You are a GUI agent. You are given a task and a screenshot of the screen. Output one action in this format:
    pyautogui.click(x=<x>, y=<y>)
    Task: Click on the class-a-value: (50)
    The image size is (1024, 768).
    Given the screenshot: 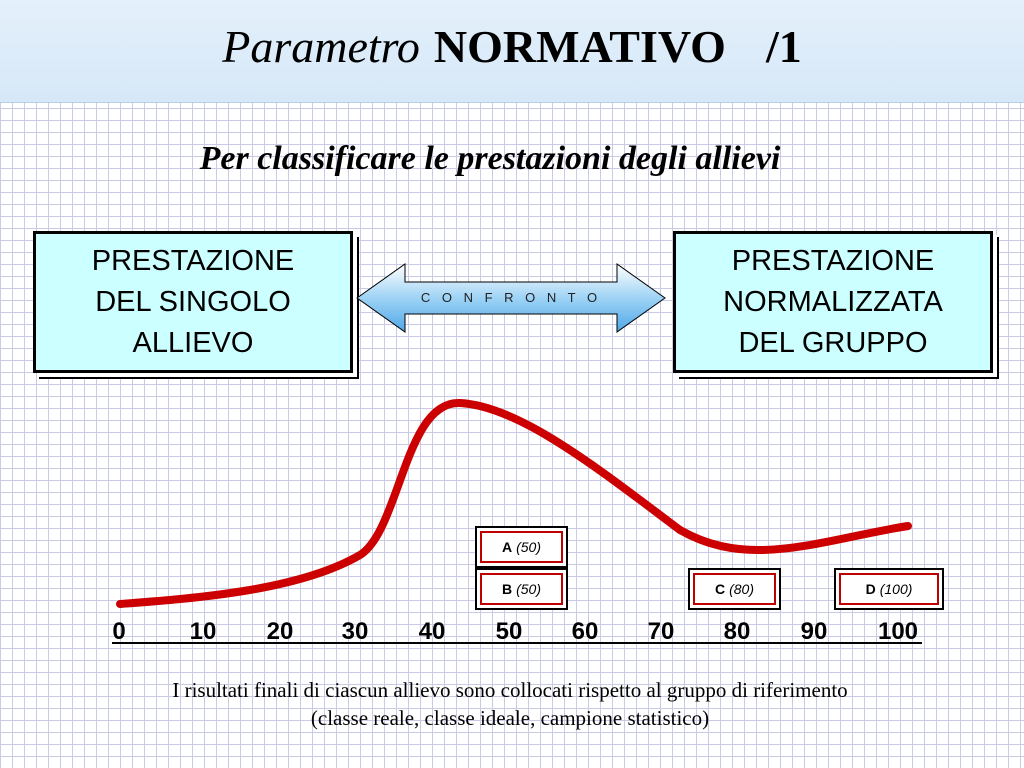 What is the action you would take?
    pyautogui.click(x=529, y=547)
    